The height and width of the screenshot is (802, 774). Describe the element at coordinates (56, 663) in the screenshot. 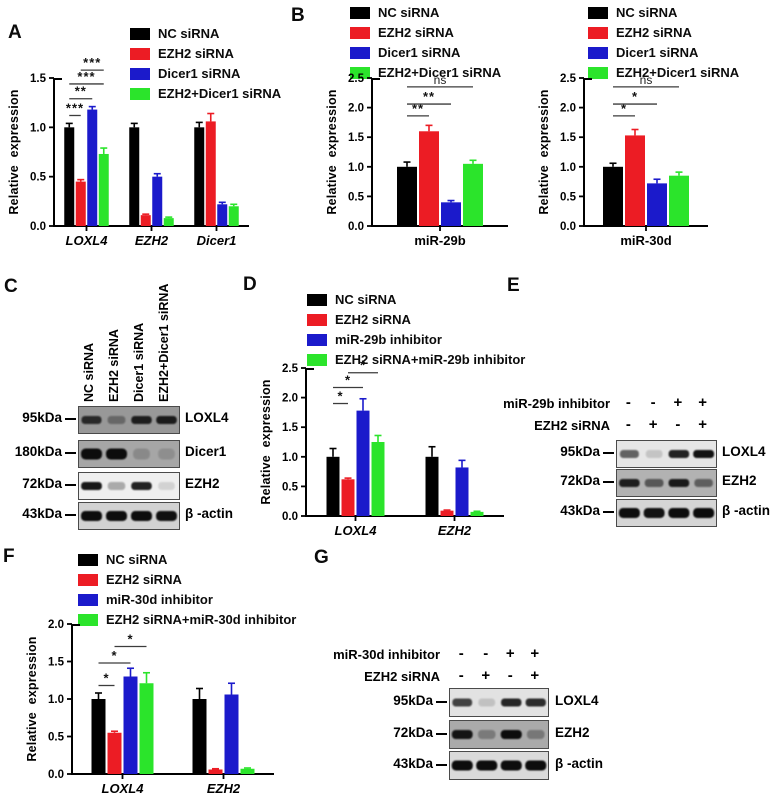

I see `y-tick-label: 1.5` at that location.